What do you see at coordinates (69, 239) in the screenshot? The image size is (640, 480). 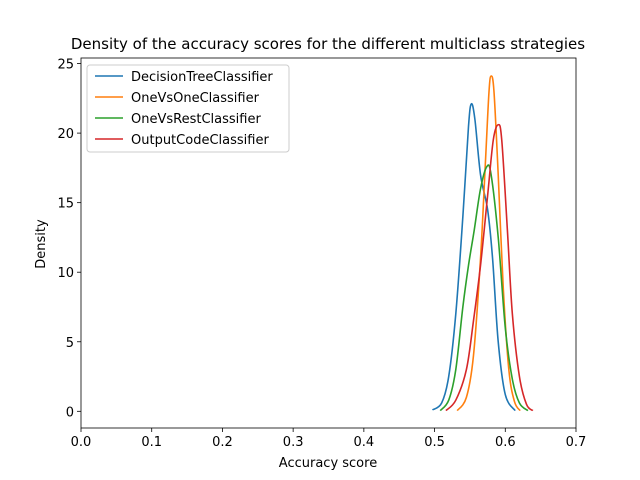 I see `y-axis: 0 5 10 15 20 25` at bounding box center [69, 239].